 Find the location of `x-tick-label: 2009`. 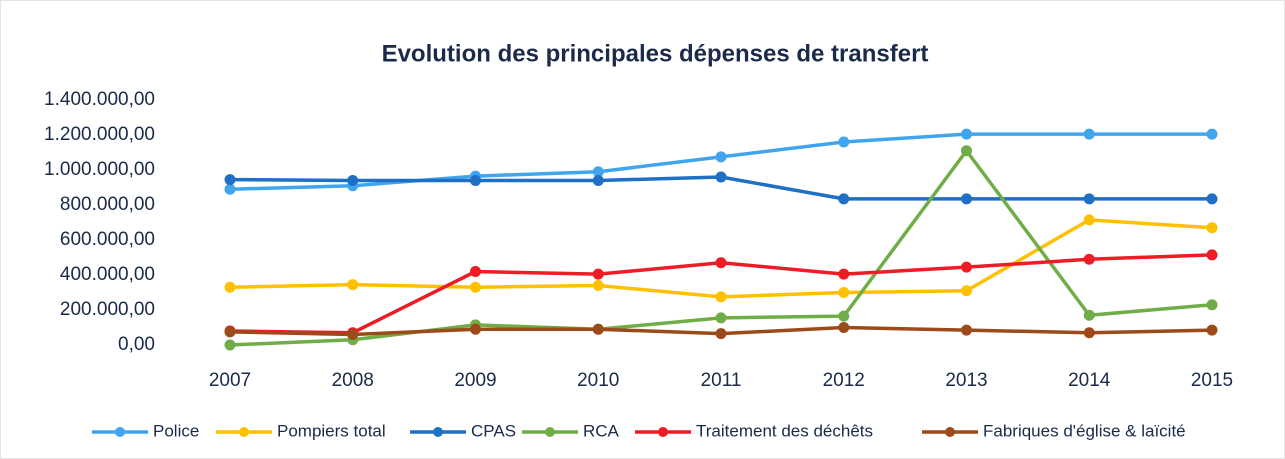

x-tick-label: 2009 is located at coordinates (475, 380).